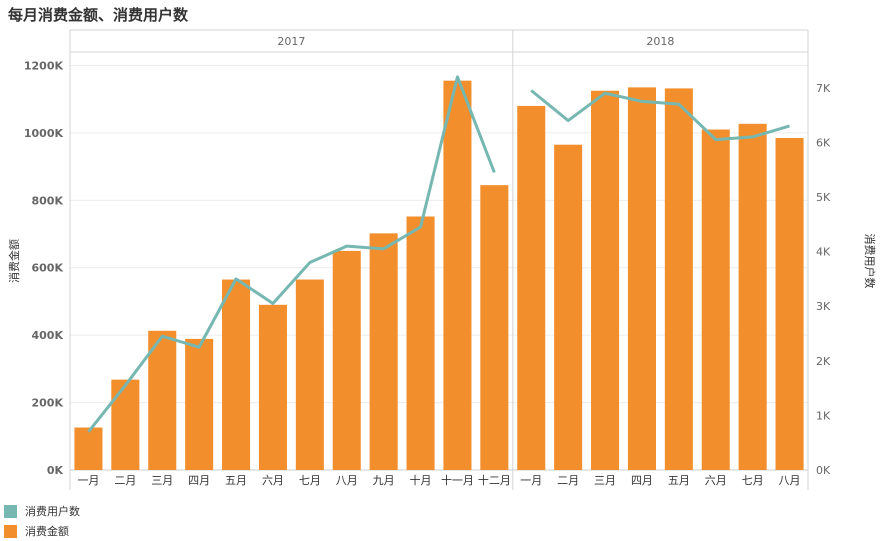 Image resolution: width=880 pixels, height=541 pixels. What do you see at coordinates (48, 335) in the screenshot?
I see `y-left-tick-label: 400K` at bounding box center [48, 335].